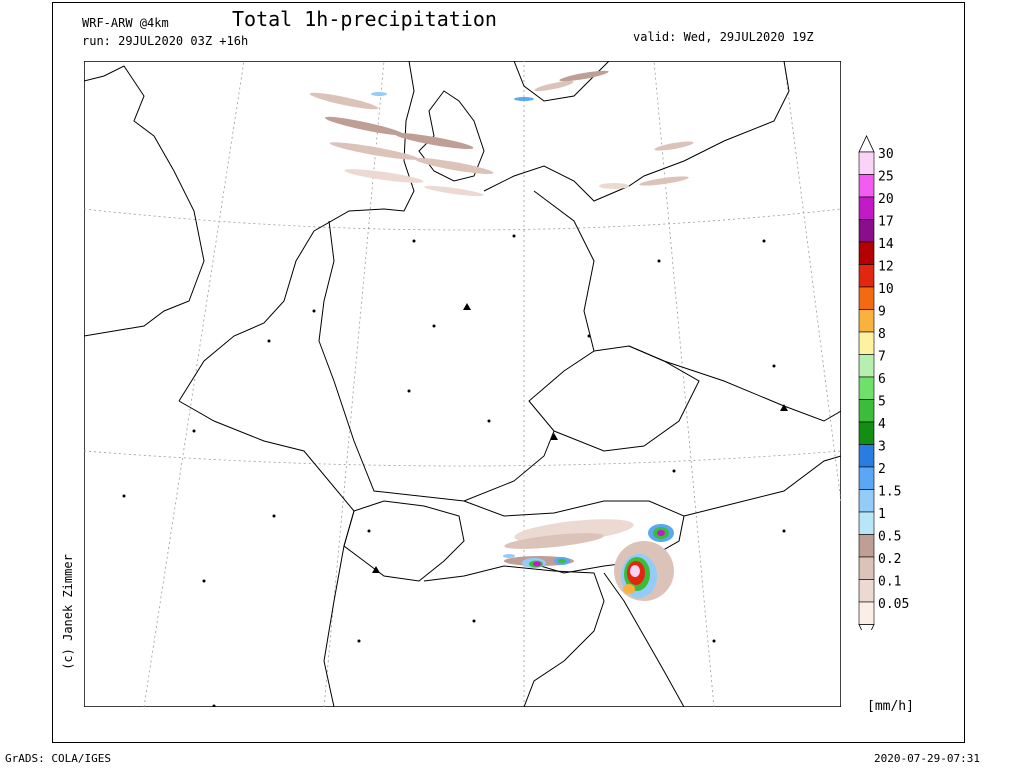 This screenshot has width=1024, height=768. What do you see at coordinates (889, 559) in the screenshot?
I see `legend-level-label: 0.2` at bounding box center [889, 559].